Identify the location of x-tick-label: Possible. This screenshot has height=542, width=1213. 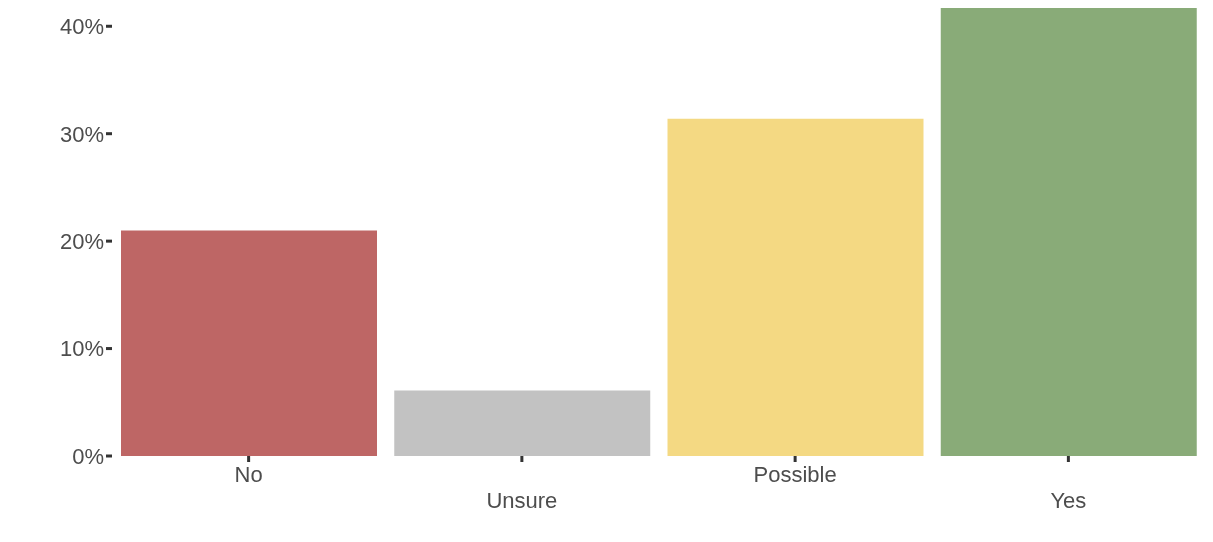
(795, 474).